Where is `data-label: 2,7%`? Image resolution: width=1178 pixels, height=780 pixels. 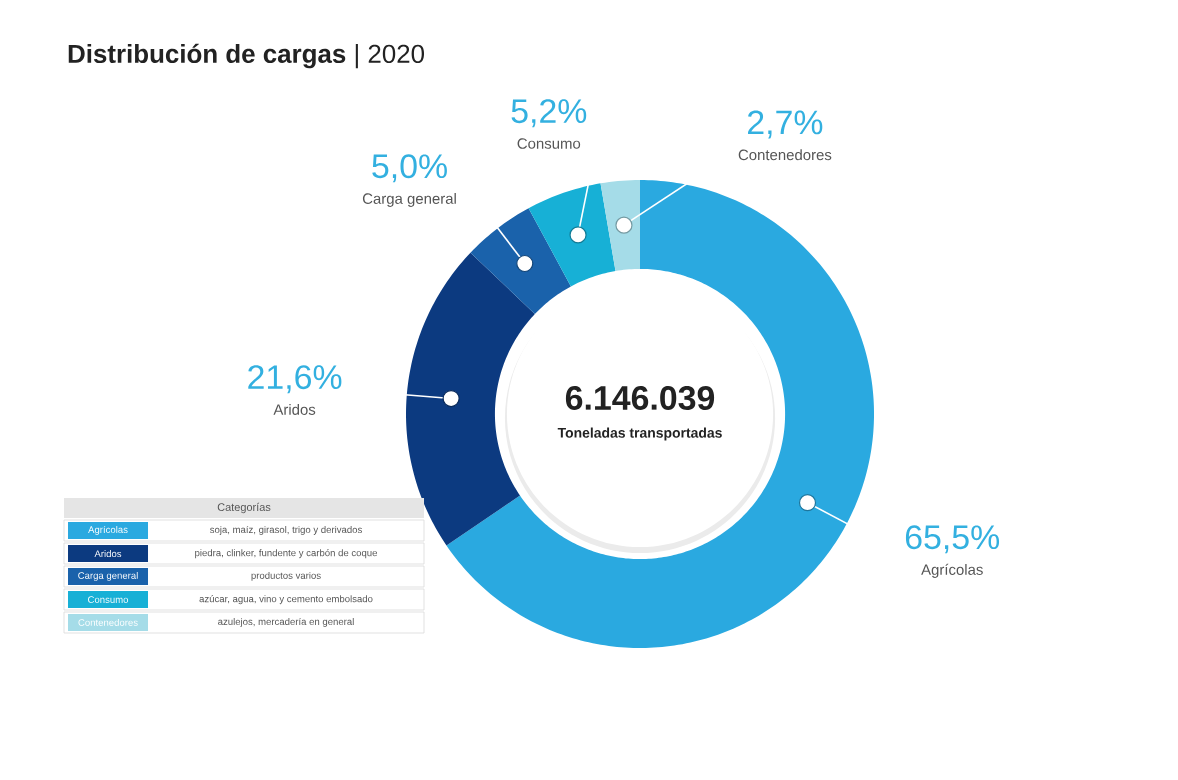
data-label: 2,7% is located at coordinates (785, 124).